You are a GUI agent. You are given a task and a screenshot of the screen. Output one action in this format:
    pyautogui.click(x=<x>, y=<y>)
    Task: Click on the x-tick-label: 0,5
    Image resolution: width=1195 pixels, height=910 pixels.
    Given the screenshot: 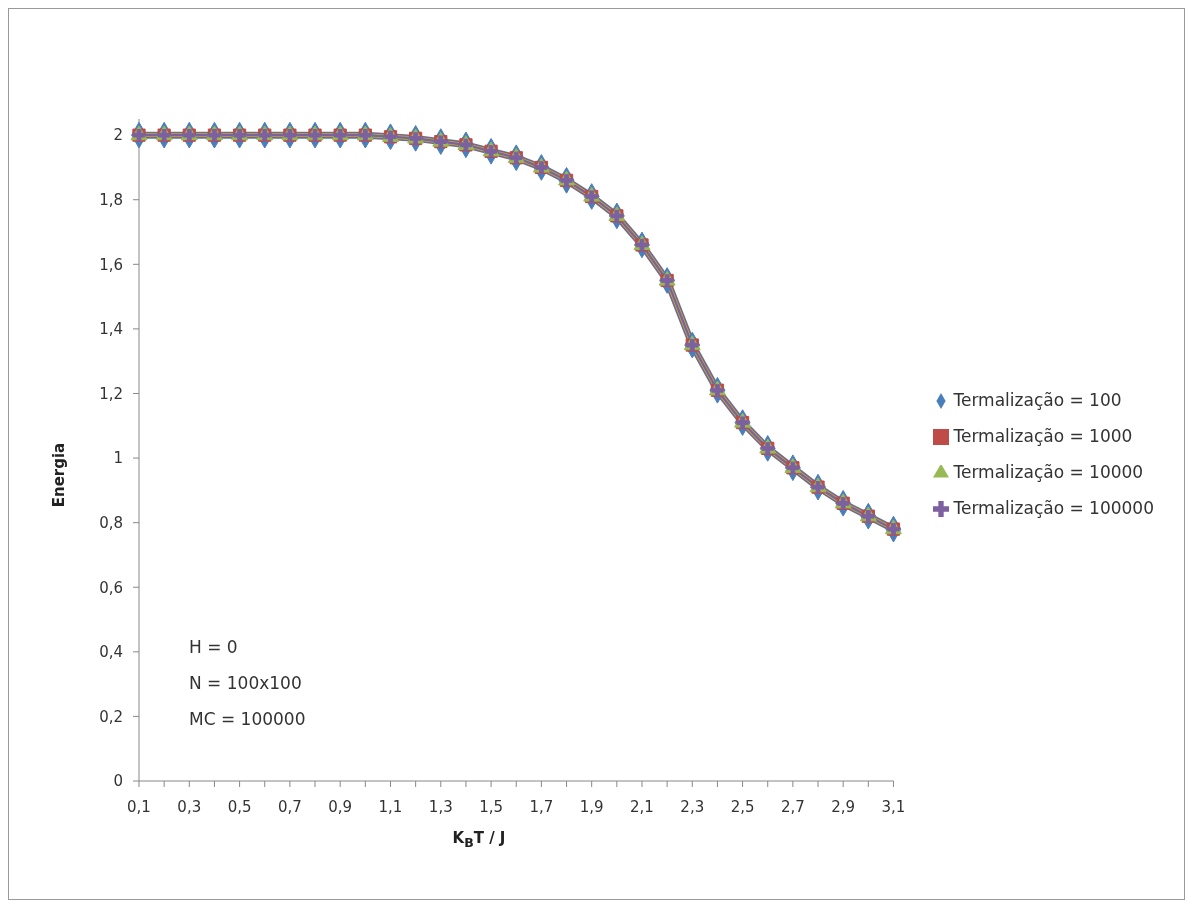 What is the action you would take?
    pyautogui.click(x=239, y=806)
    